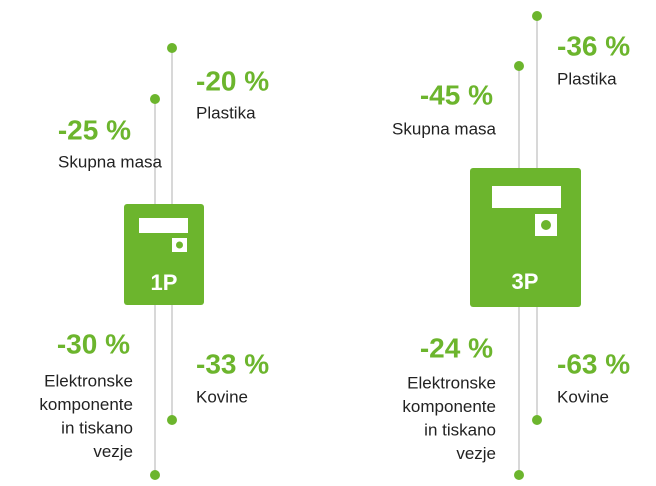 Image resolution: width=656 pixels, height=486 pixels. Describe the element at coordinates (593, 363) in the screenshot. I see `value: -63 %` at that location.